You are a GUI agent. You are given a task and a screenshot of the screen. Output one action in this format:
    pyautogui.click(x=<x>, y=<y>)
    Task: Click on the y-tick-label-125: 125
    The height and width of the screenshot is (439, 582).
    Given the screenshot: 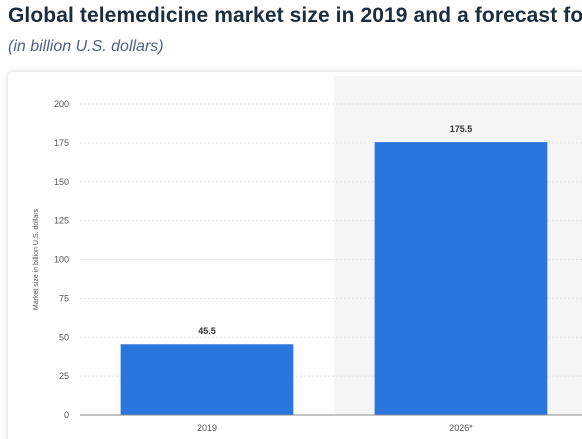 What is the action you would take?
    pyautogui.click(x=61, y=221)
    